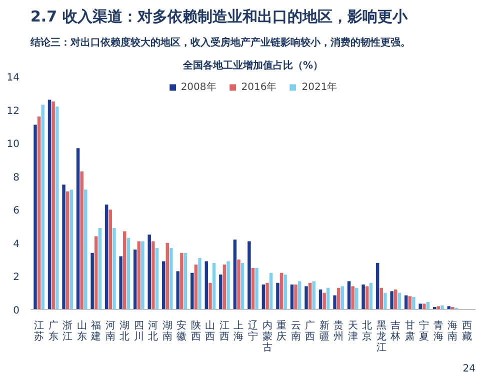  I want to click on x-tick-label: 广西, so click(310, 331).